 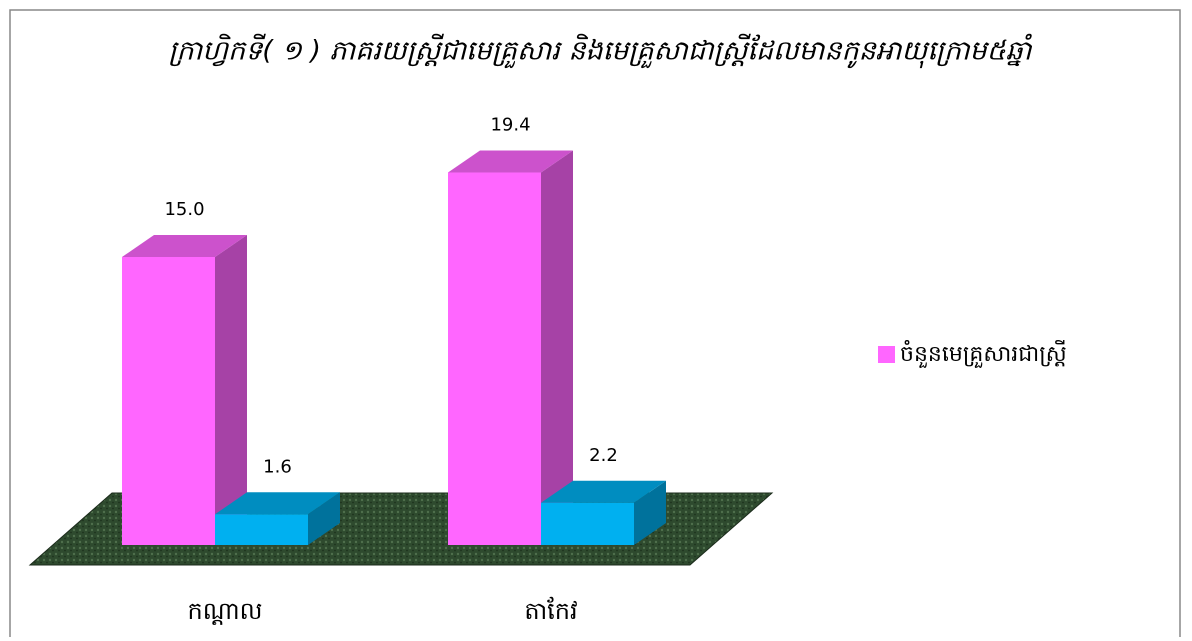 I want to click on data-label: 1.6, so click(x=277, y=466).